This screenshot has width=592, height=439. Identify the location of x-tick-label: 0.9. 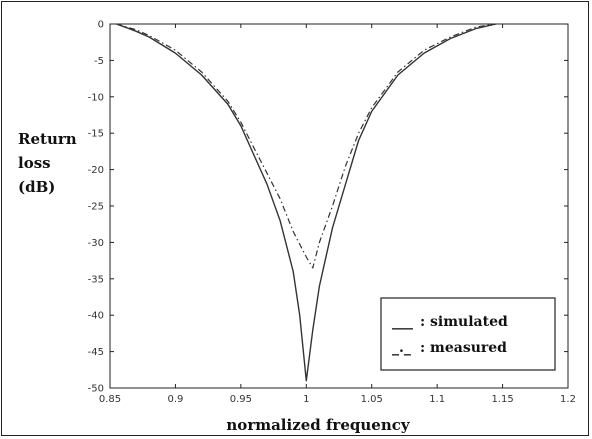
(175, 399).